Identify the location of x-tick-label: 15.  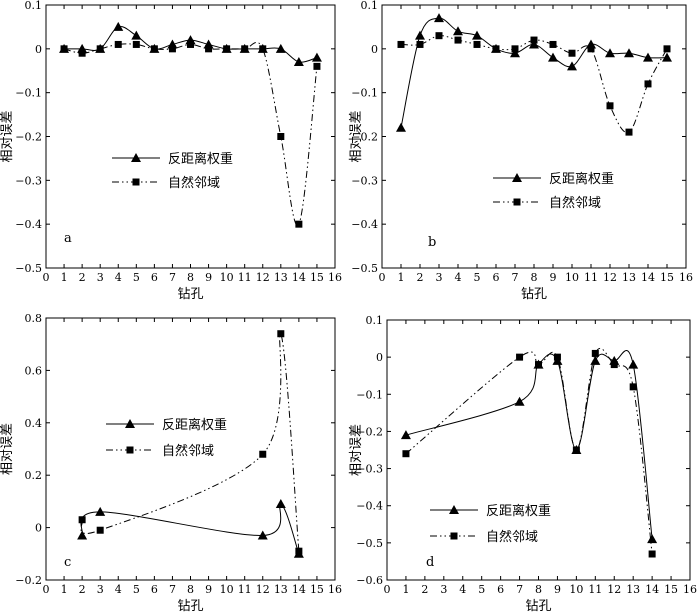
(671, 589).